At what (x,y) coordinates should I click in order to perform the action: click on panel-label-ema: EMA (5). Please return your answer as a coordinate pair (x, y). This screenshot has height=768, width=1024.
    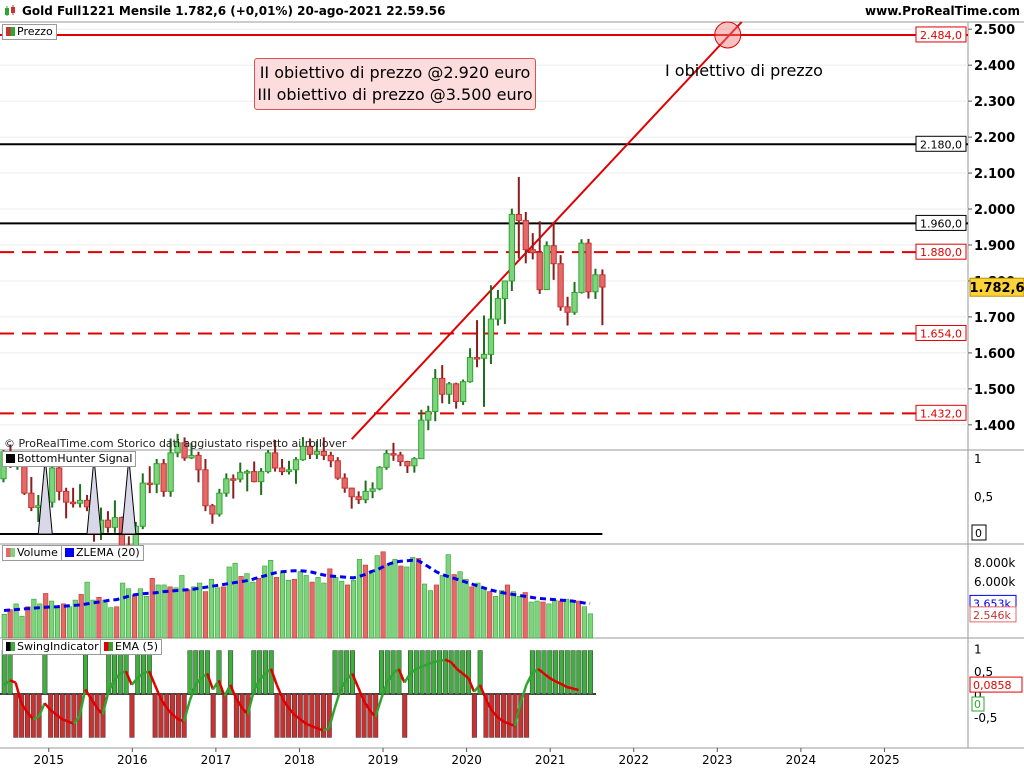
    Looking at the image, I should click on (131, 647).